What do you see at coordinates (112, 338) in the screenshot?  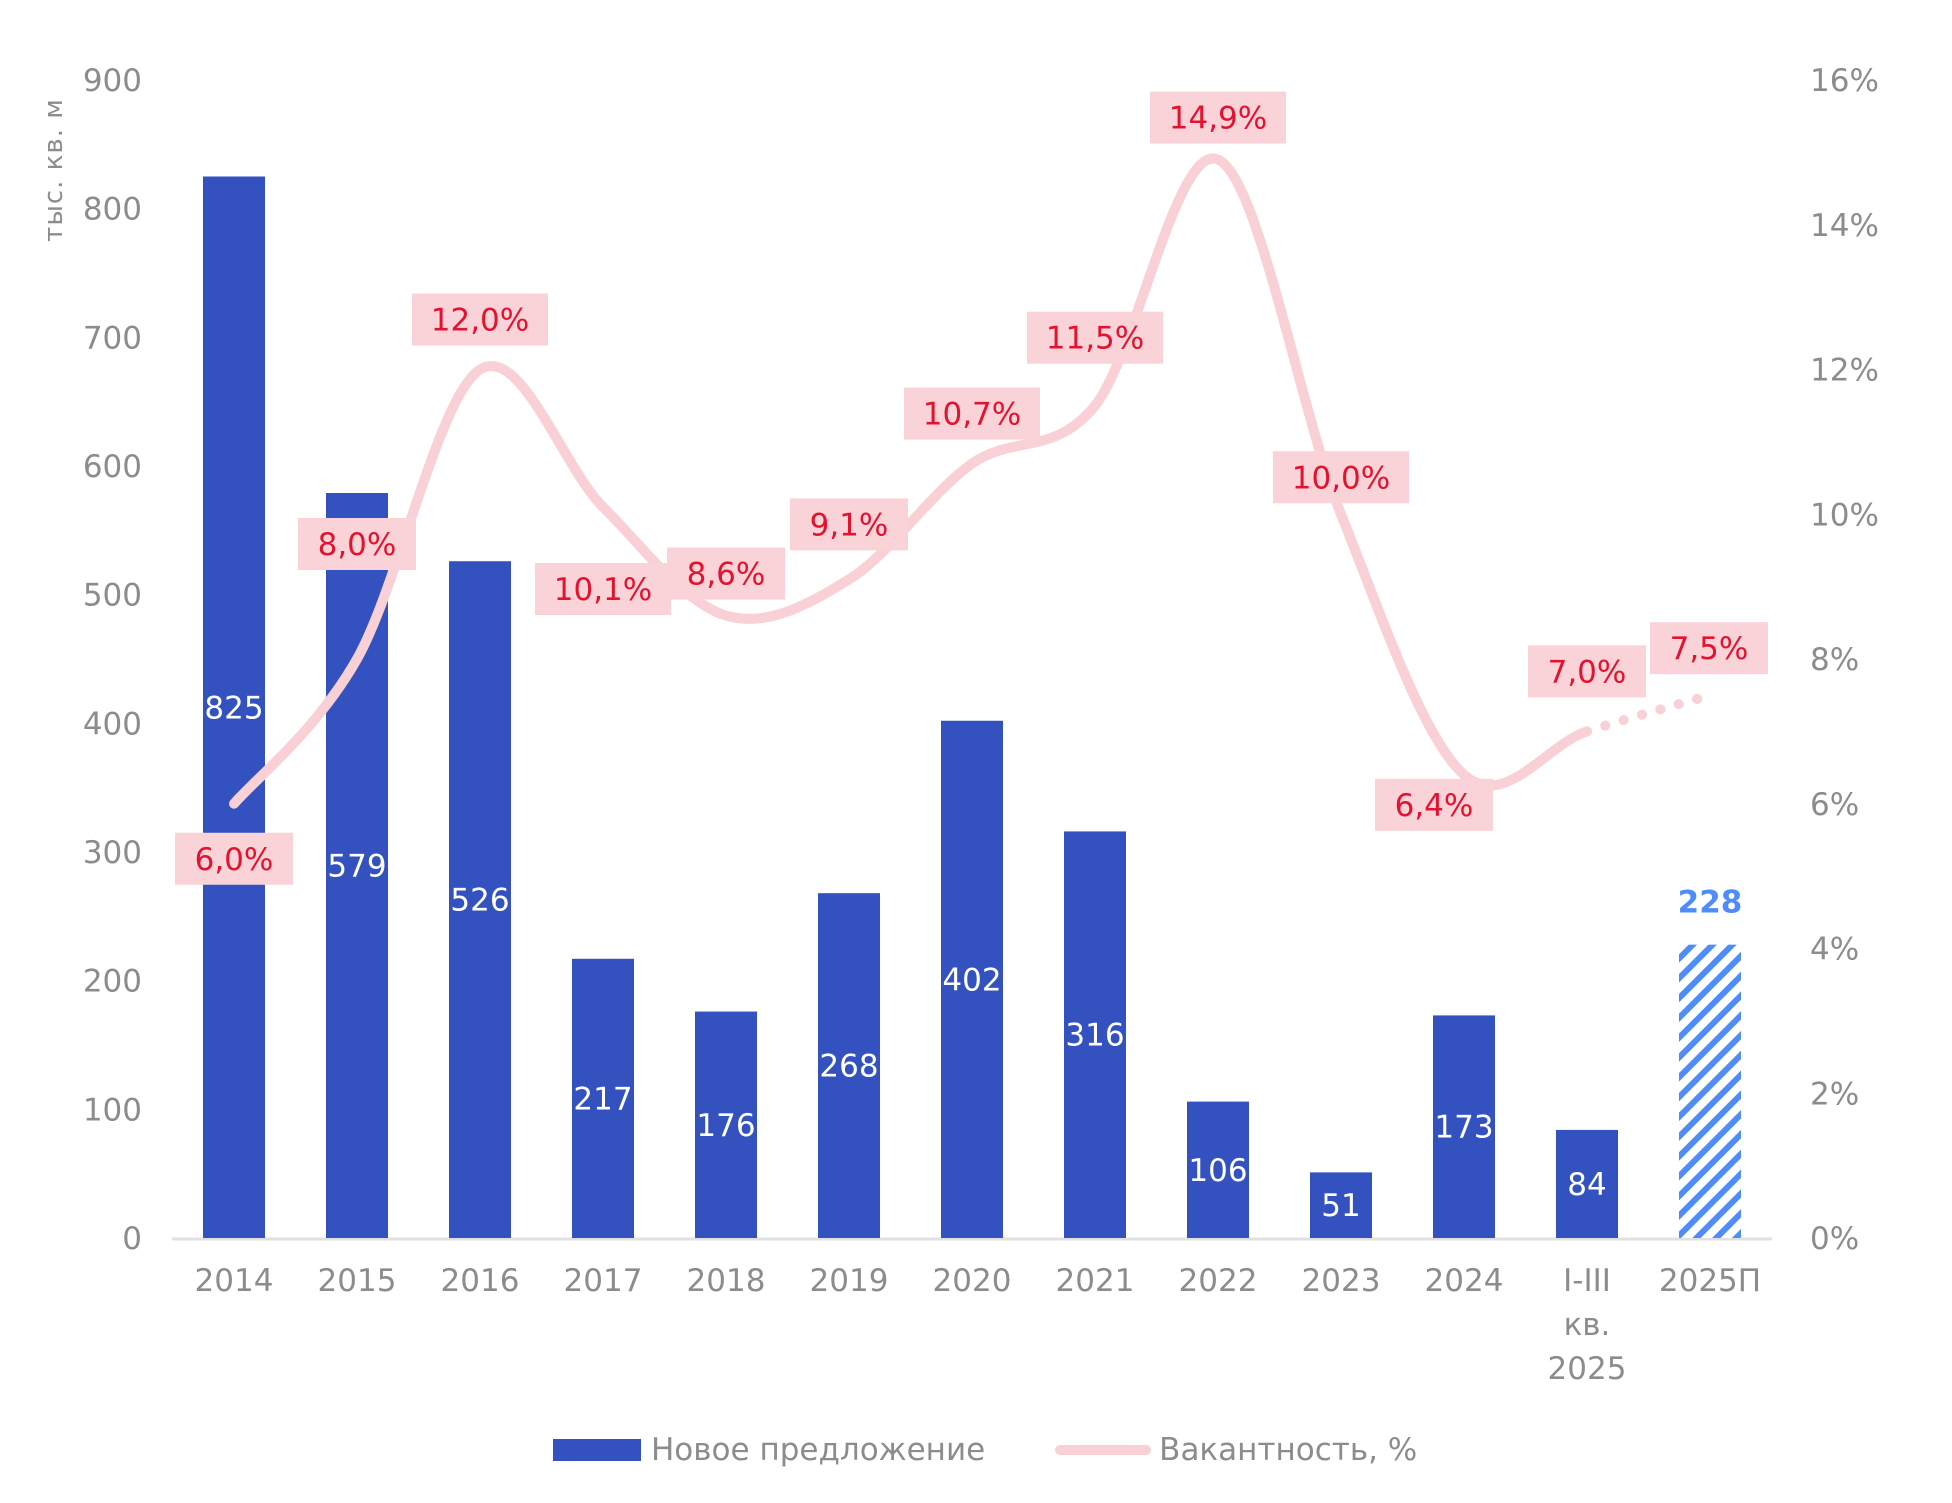 I see `y-tick-label: 700` at bounding box center [112, 338].